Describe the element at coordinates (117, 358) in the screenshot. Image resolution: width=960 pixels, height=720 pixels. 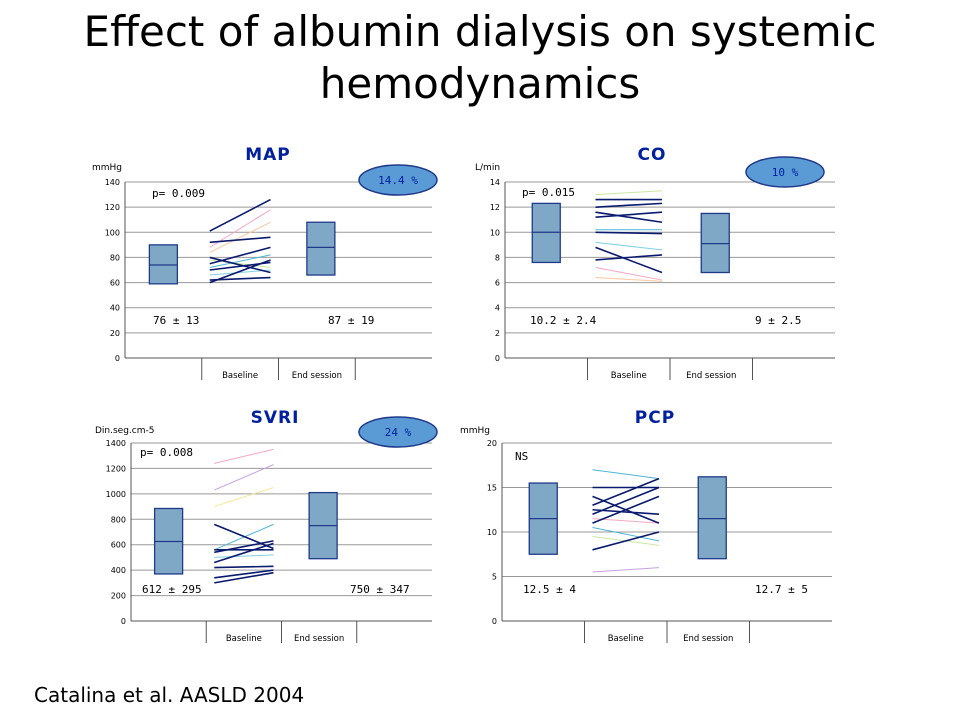
I see `map-ytick-label: 0` at that location.